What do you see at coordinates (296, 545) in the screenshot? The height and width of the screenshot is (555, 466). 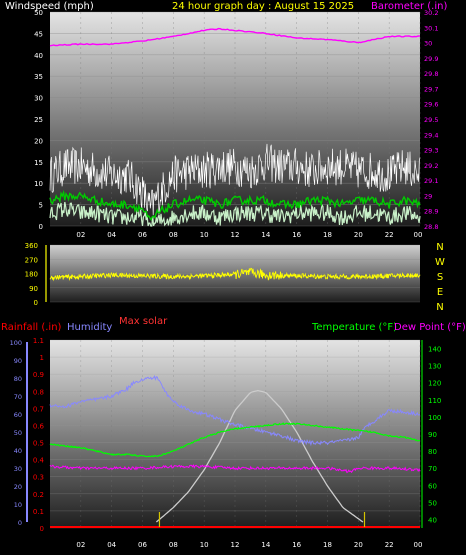 I see `temperature-x-tick: 16` at bounding box center [296, 545].